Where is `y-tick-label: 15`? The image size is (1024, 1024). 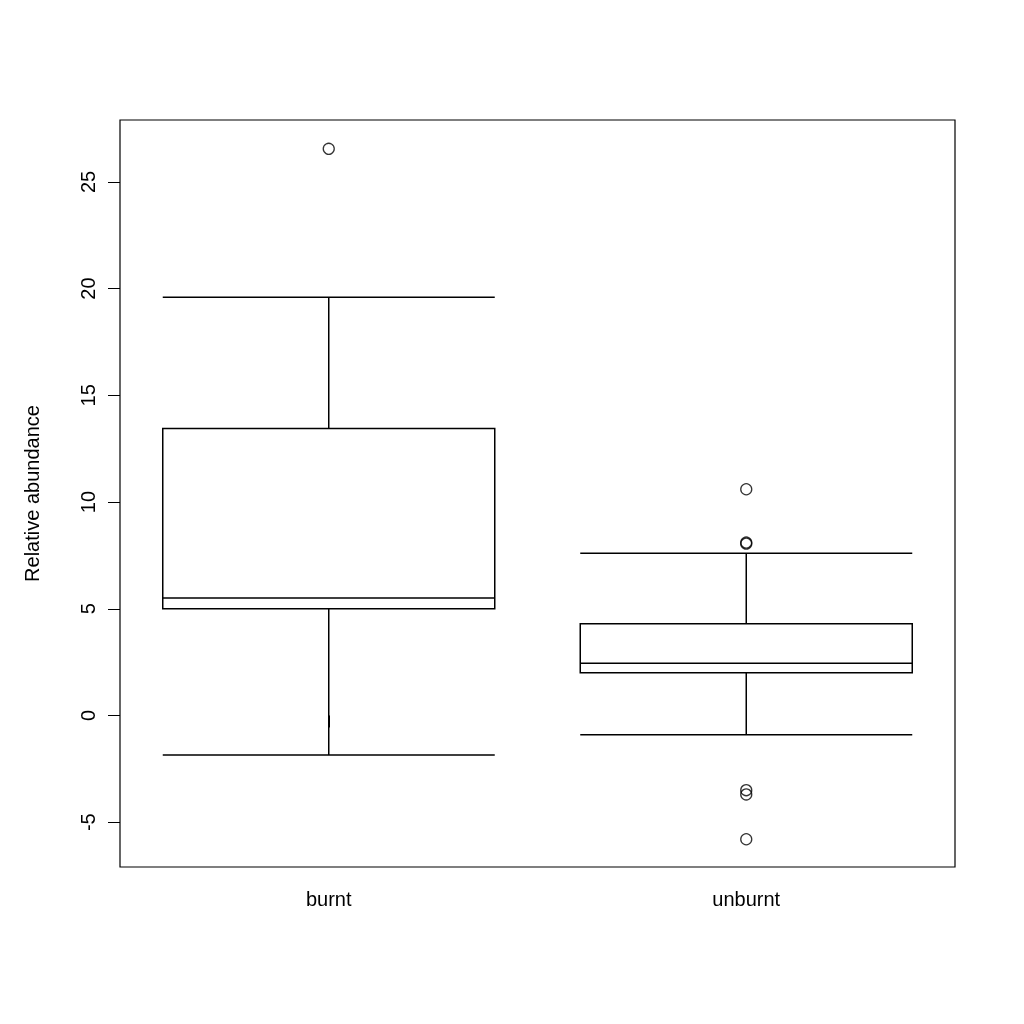 y-tick-label: 15 is located at coordinates (88, 395).